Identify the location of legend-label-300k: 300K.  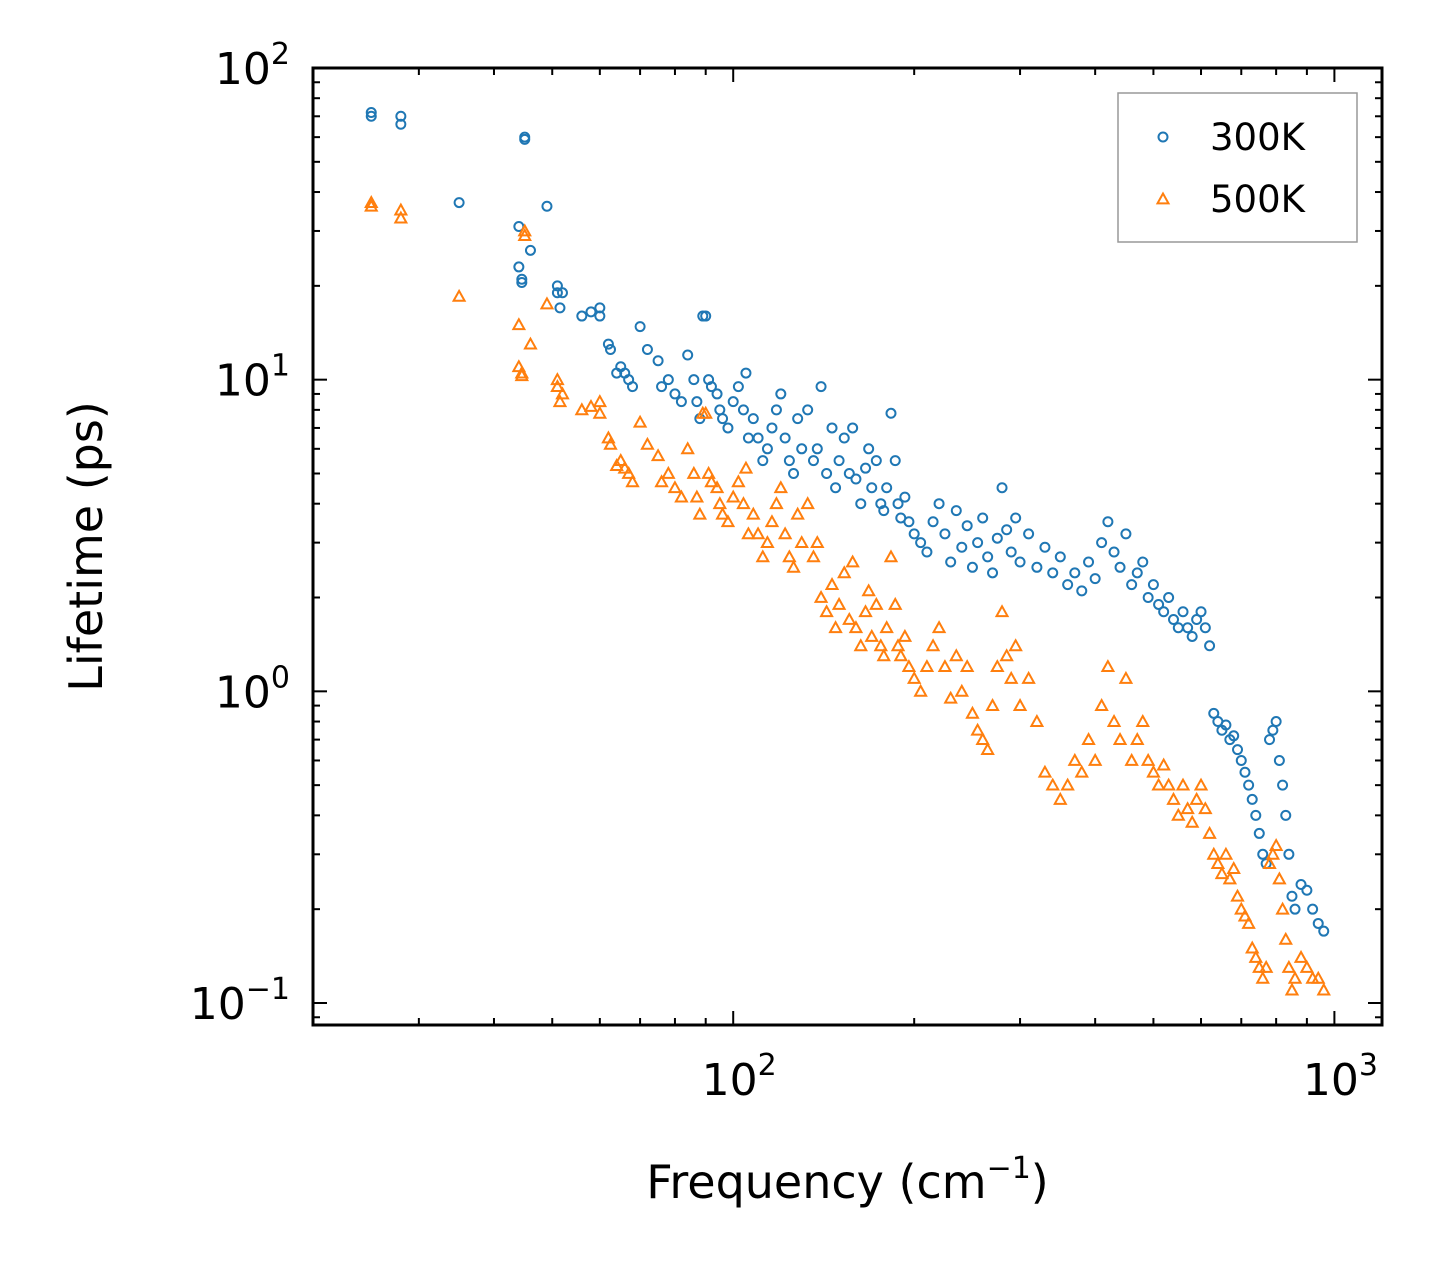
(1258, 137).